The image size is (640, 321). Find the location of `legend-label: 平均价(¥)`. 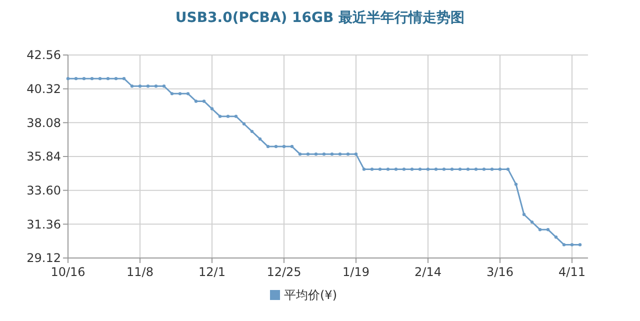

legend-label: 平均价(¥) is located at coordinates (310, 295).